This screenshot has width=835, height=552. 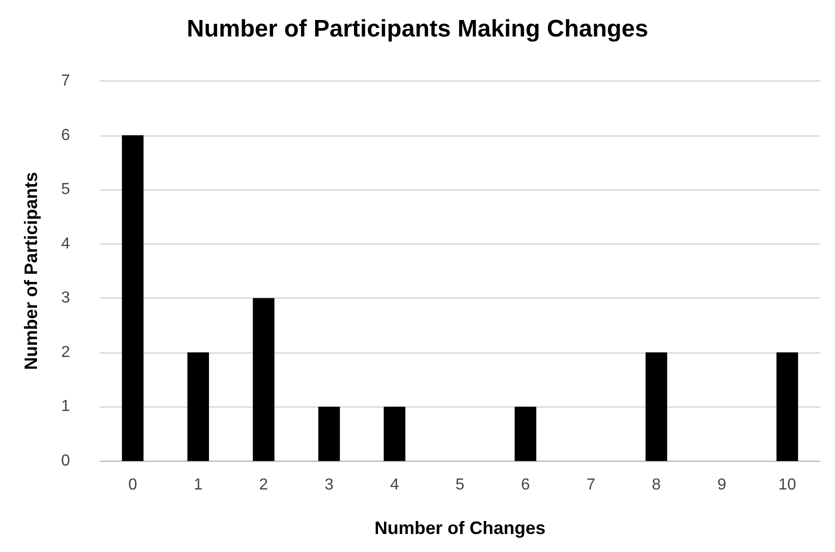 What do you see at coordinates (65, 461) in the screenshot?
I see `y-tick-label: 0` at bounding box center [65, 461].